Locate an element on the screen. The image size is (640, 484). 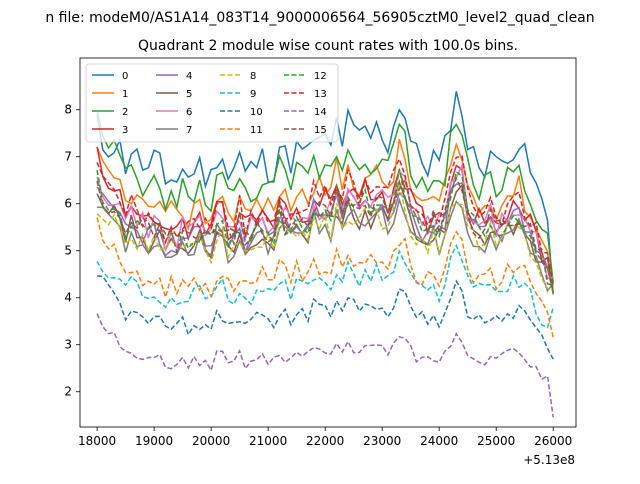
y-tick-label: 3 is located at coordinates (68, 345).